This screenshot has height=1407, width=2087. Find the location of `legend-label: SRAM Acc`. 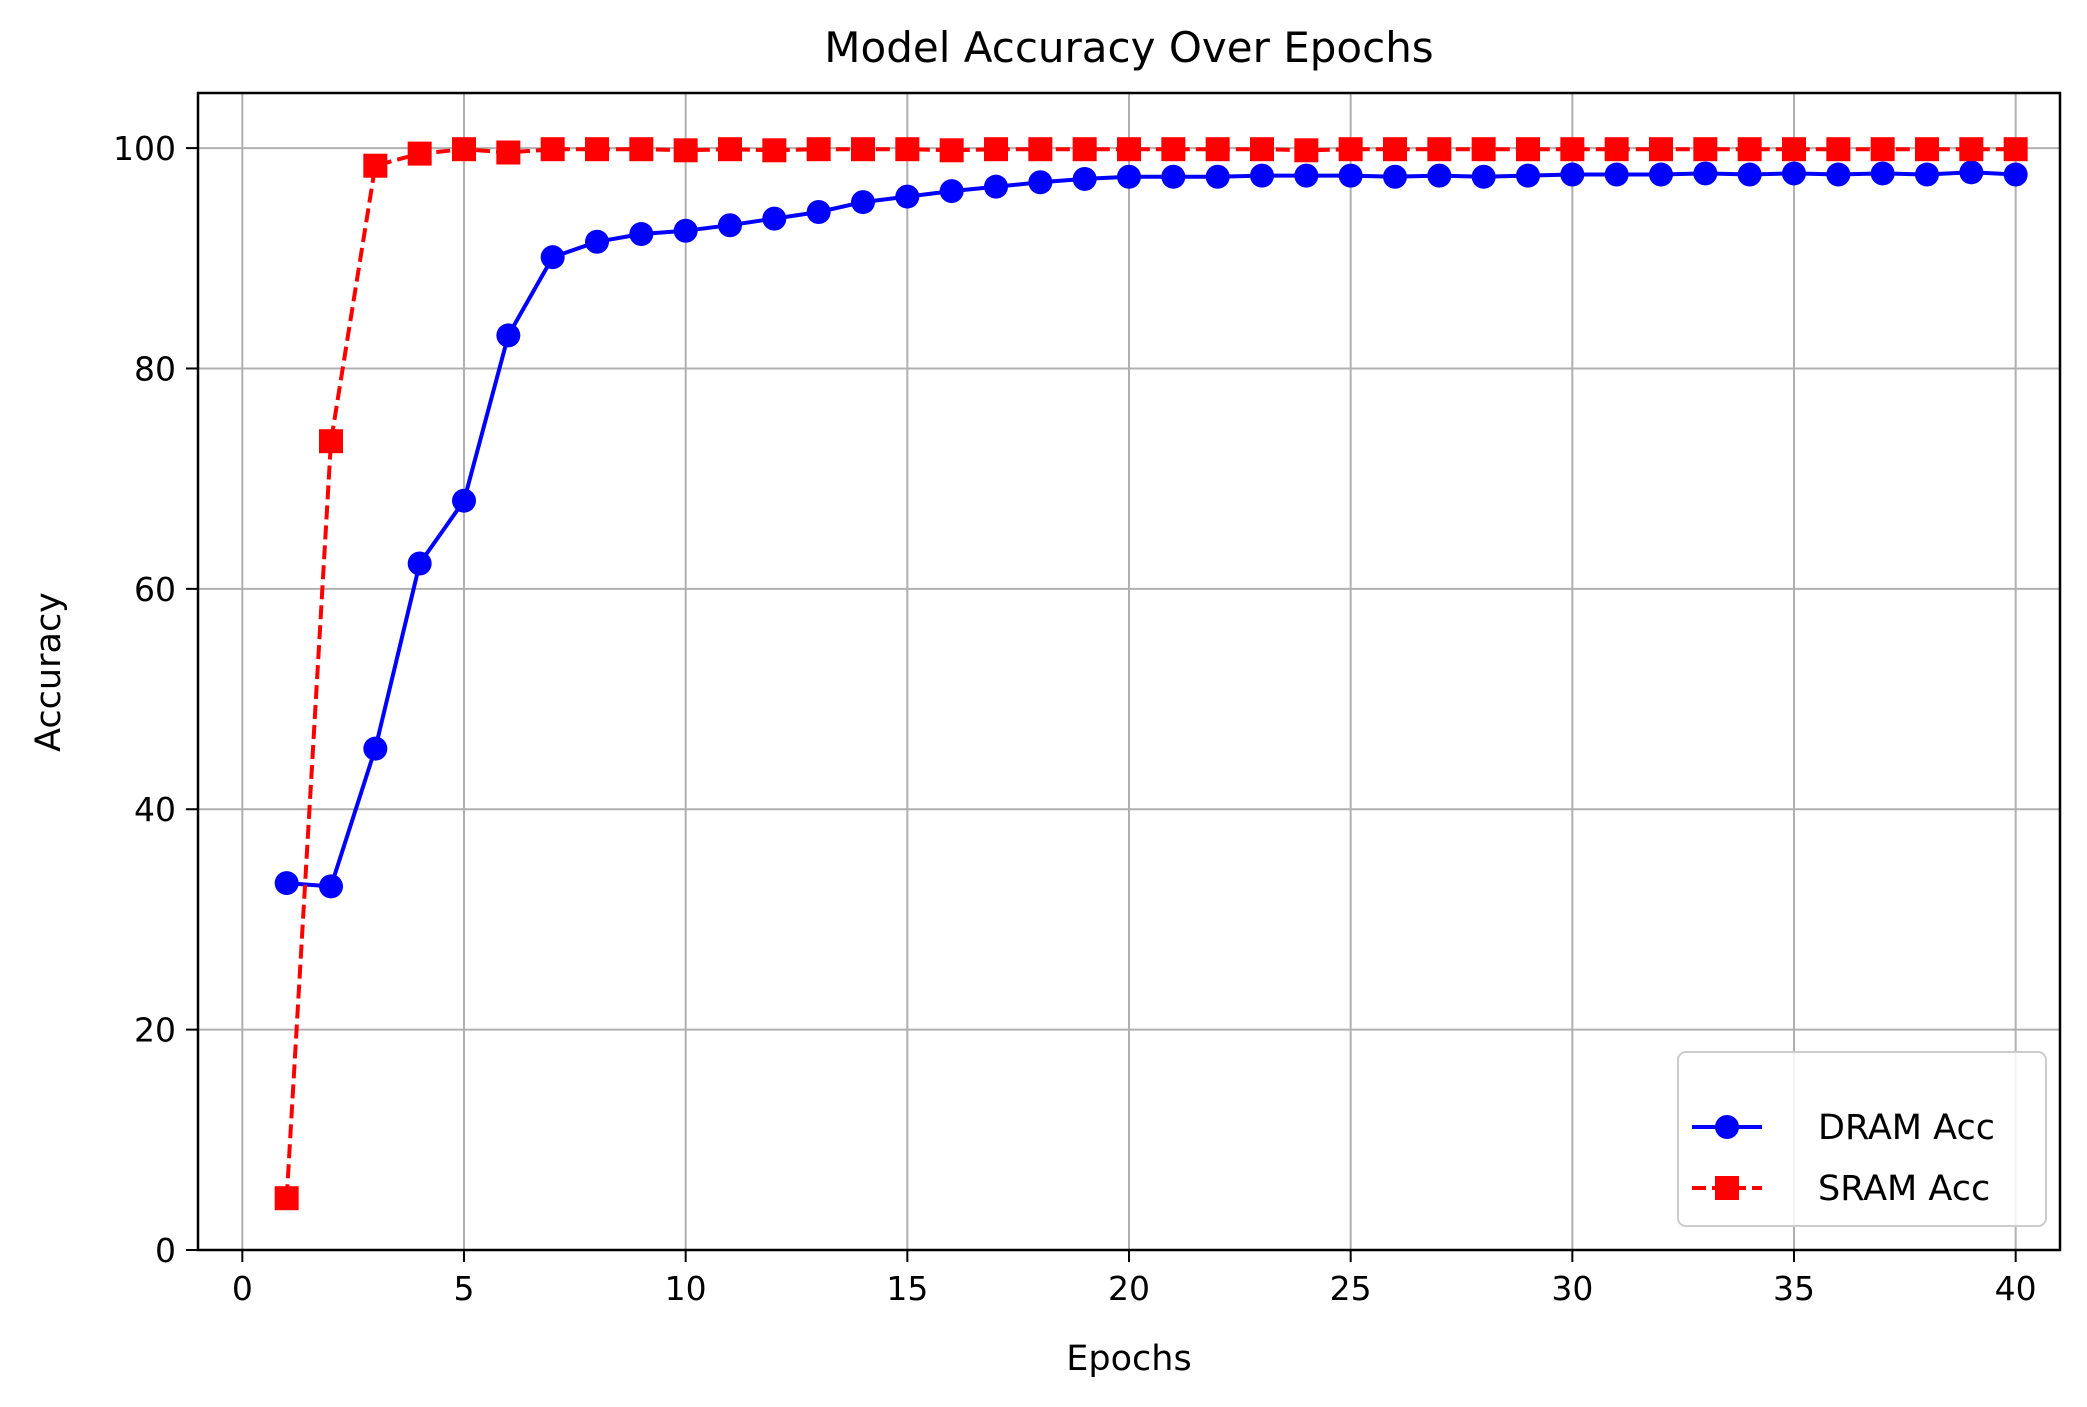

legend-label: SRAM Acc is located at coordinates (1904, 1189).